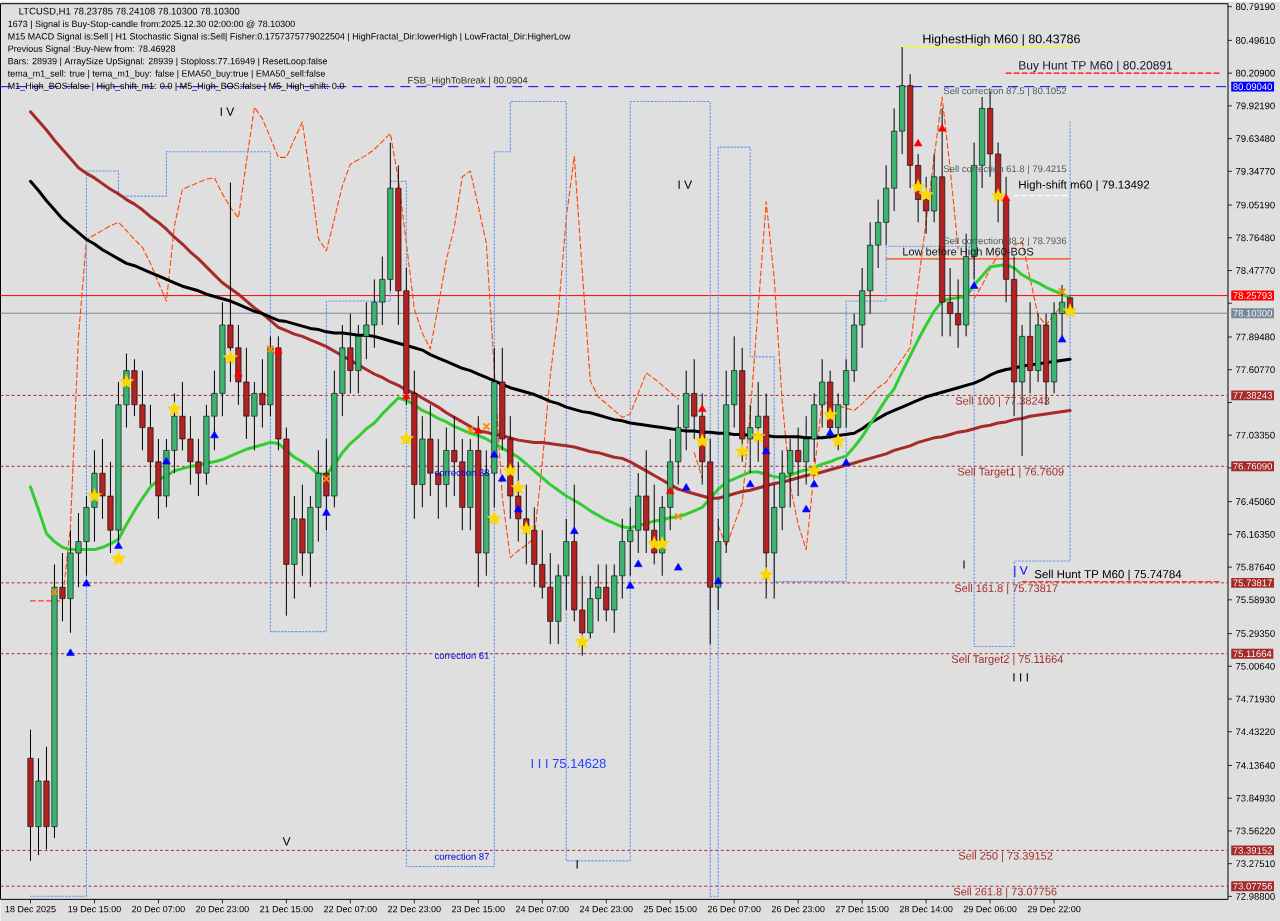 This screenshot has height=921, width=1280. What do you see at coordinates (798, 909) in the screenshot?
I see `x-tick-label: 26 Dec 23:00` at bounding box center [798, 909].